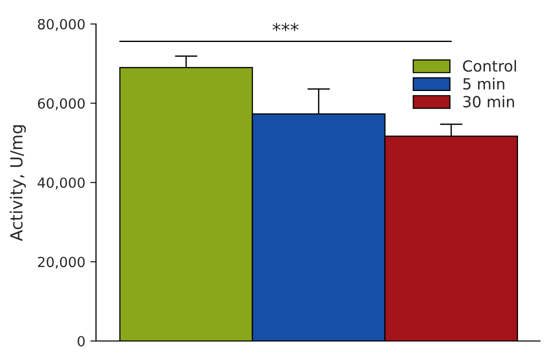  What do you see at coordinates (61, 183) in the screenshot?
I see `y-tick-label: 40,000` at bounding box center [61, 183].